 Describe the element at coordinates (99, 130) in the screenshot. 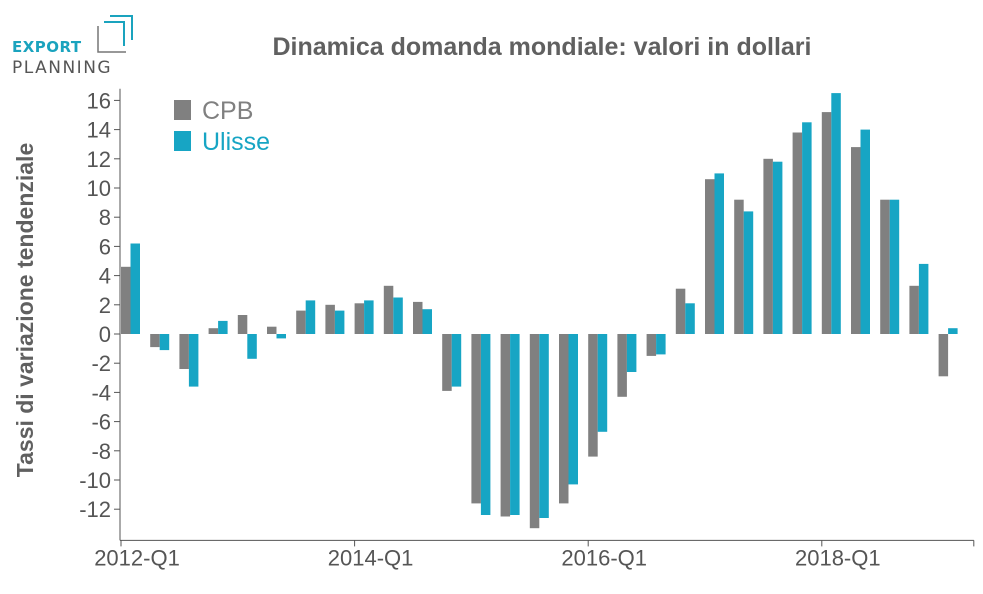

I see `y-tick-label: 14` at that location.